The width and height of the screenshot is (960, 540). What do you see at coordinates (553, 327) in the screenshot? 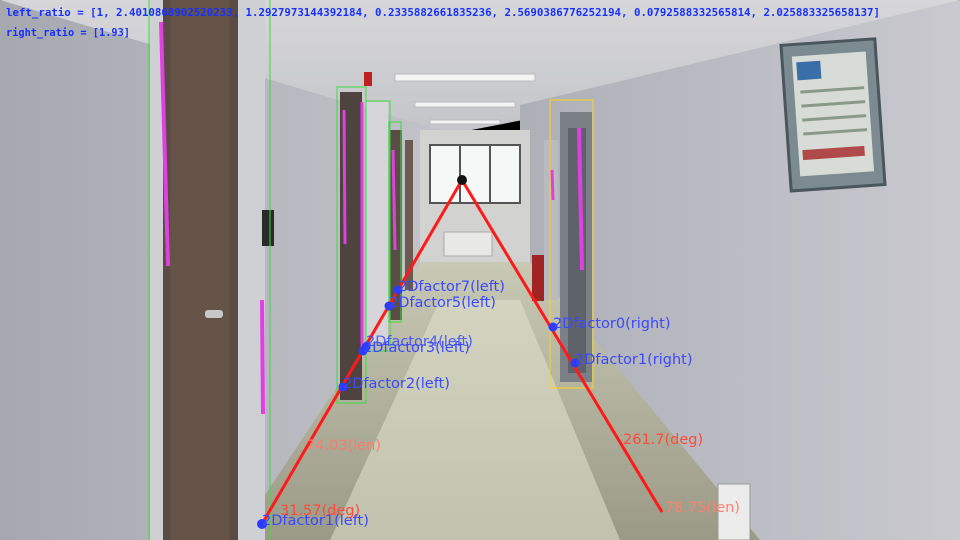
I see `factor0-right-dot` at bounding box center [553, 327].